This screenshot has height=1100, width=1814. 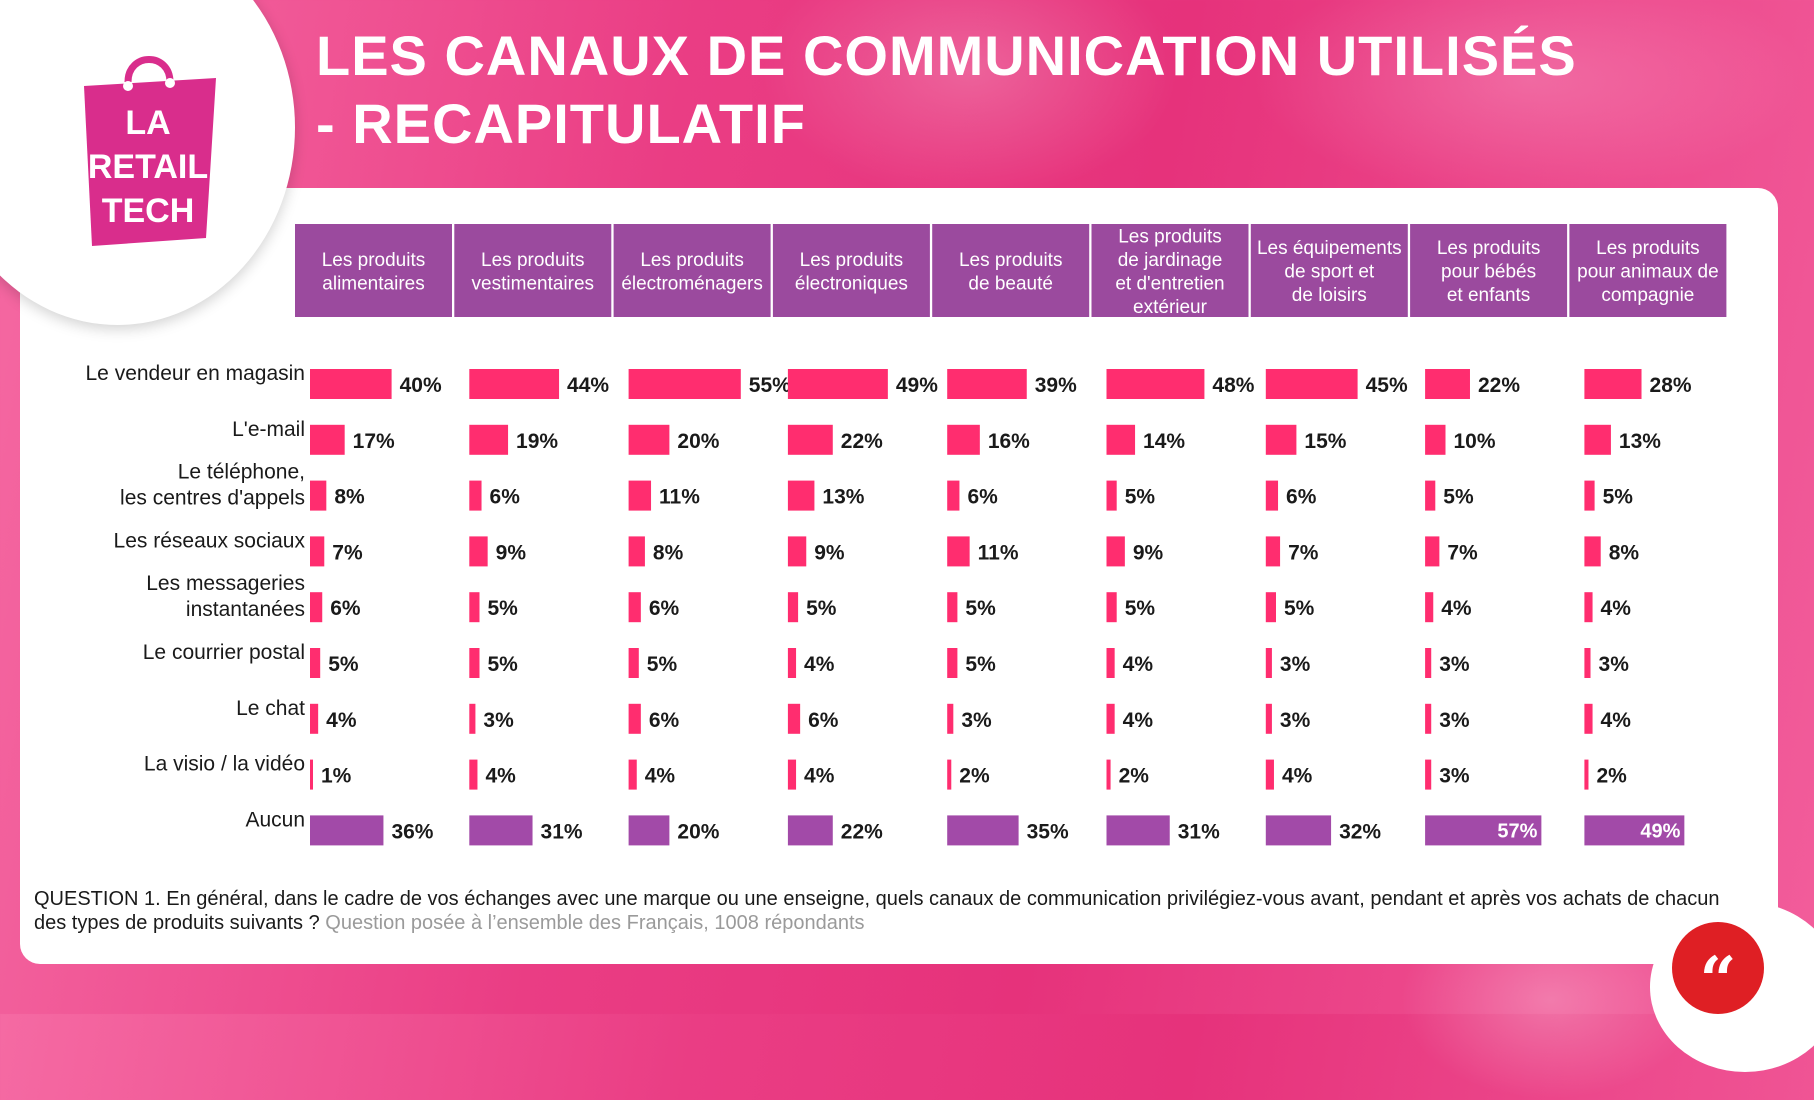 I want to click on row-label: les centres d'appels, so click(x=212, y=498).